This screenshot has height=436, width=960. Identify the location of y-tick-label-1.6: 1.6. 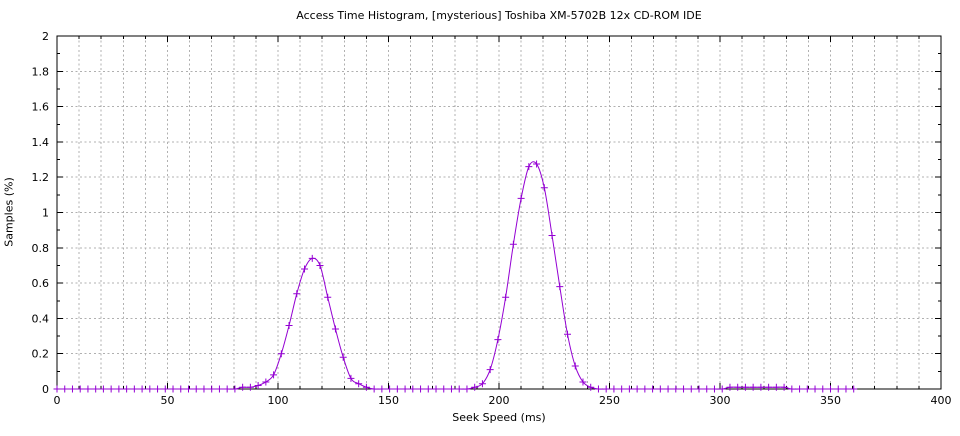
(41, 107).